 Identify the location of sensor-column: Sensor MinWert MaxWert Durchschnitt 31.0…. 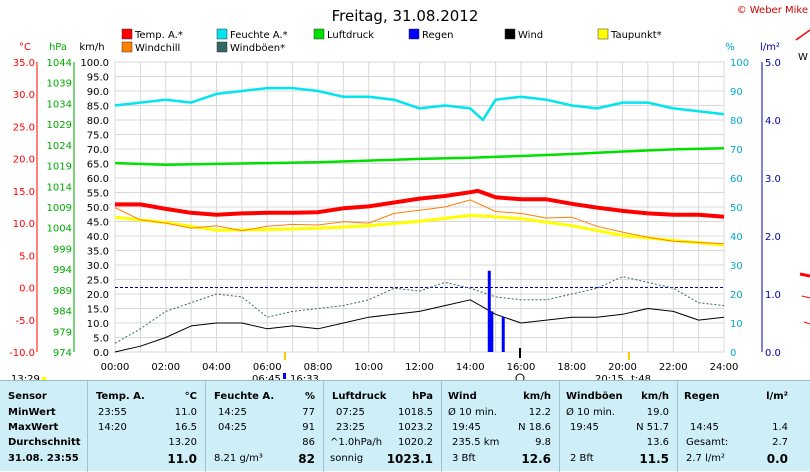
(44, 426).